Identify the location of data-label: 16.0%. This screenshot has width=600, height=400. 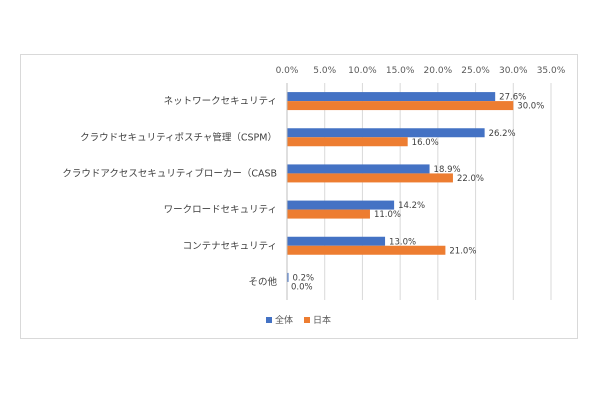
(425, 143).